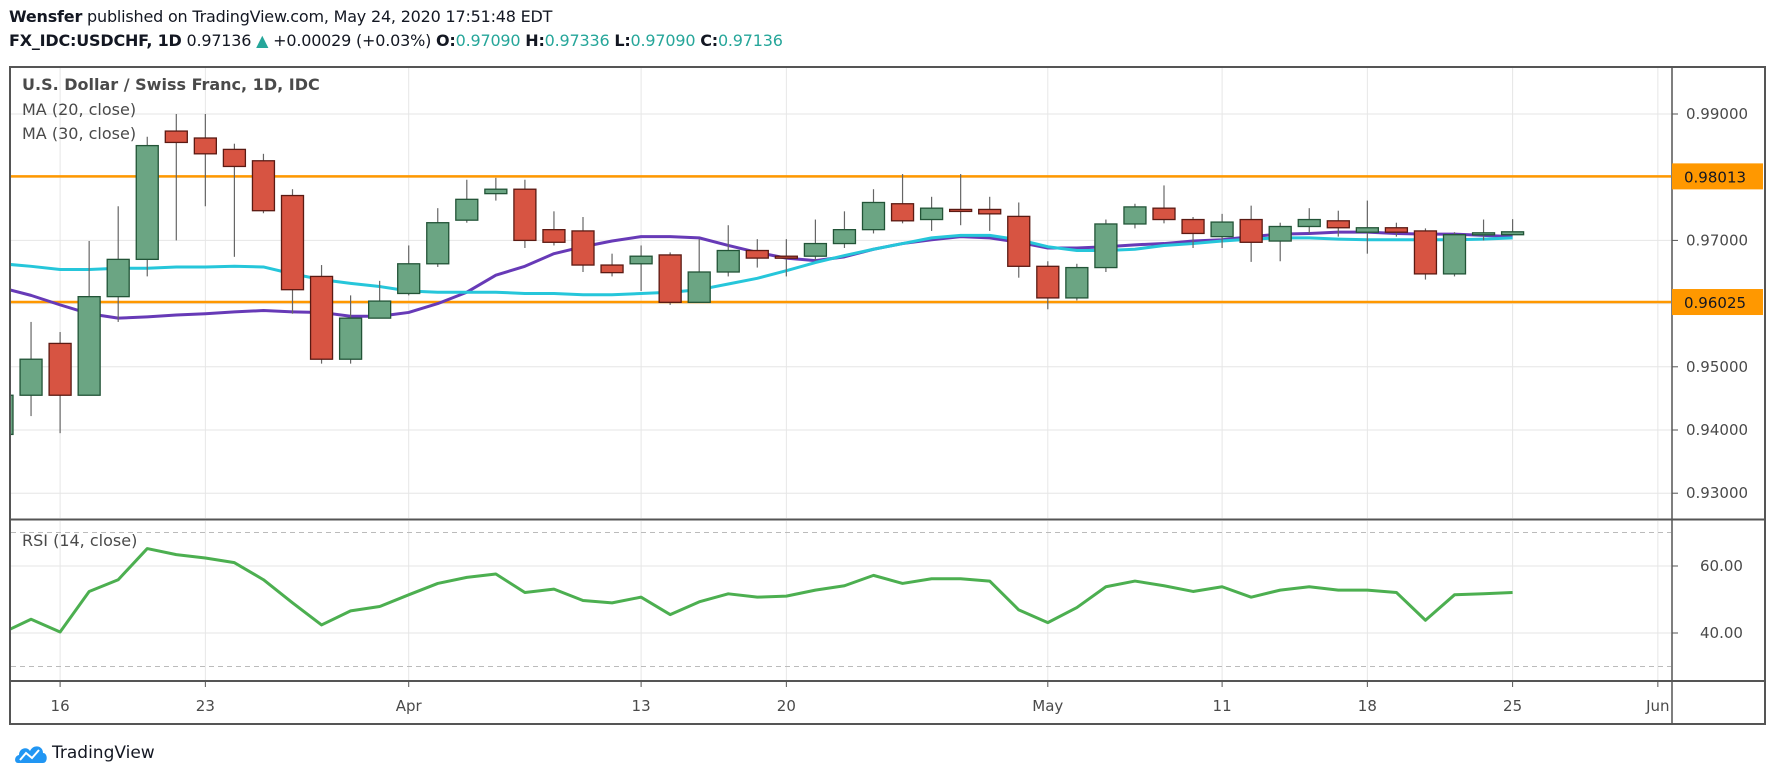 This screenshot has width=1775, height=779. What do you see at coordinates (750, 40) in the screenshot?
I see `close-value: 0.97136` at bounding box center [750, 40].